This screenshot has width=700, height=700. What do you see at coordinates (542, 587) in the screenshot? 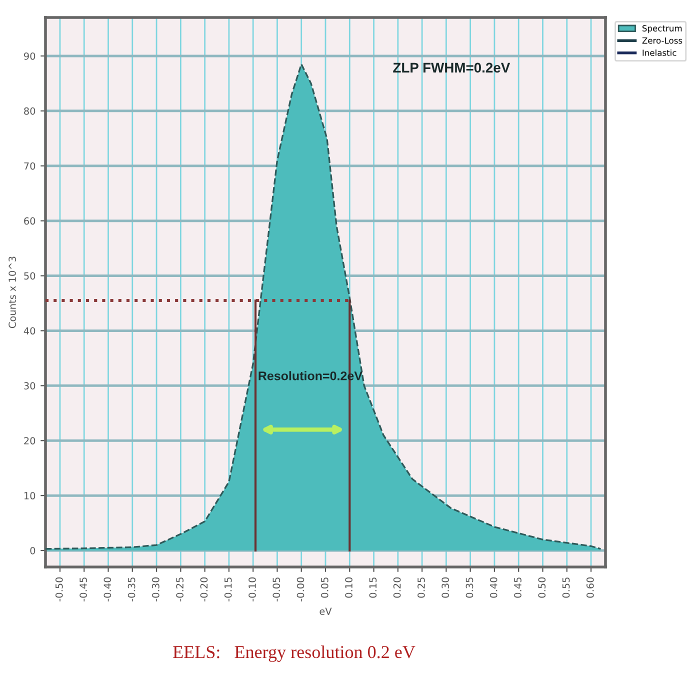
I see `x-tick-label: 0.50` at bounding box center [542, 587].